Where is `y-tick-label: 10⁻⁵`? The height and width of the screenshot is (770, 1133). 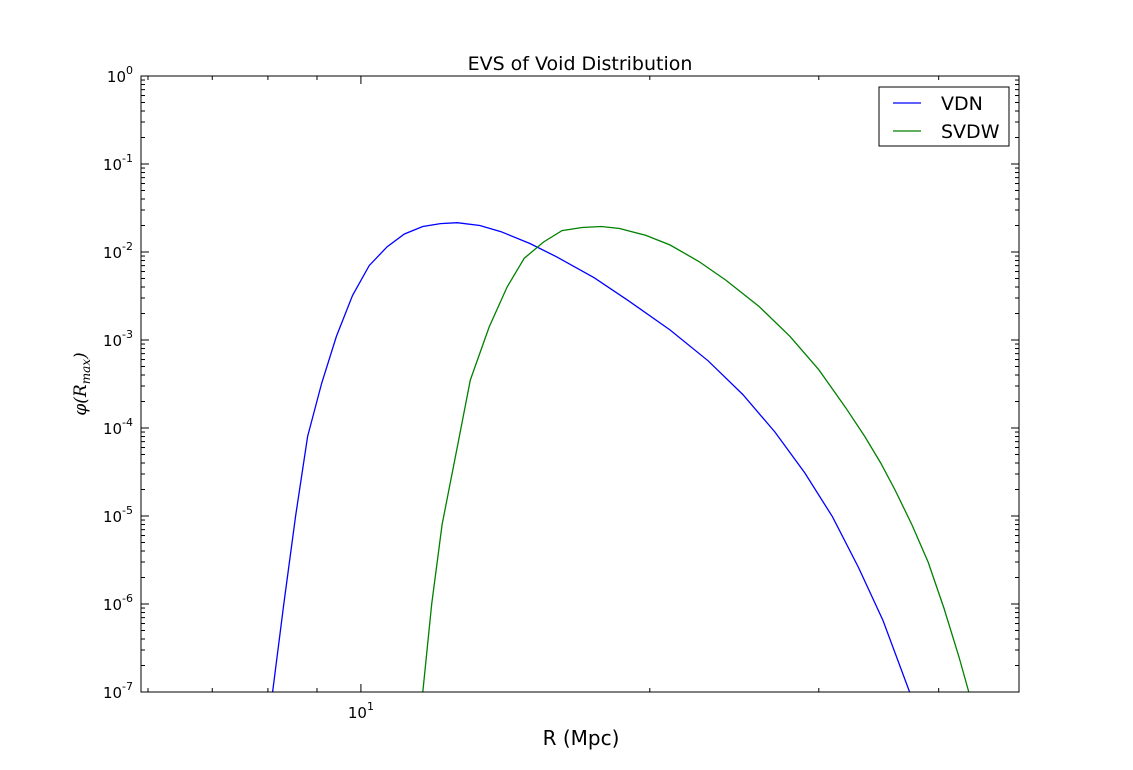 y-tick-label: 10⁻⁵ is located at coordinates (118, 515).